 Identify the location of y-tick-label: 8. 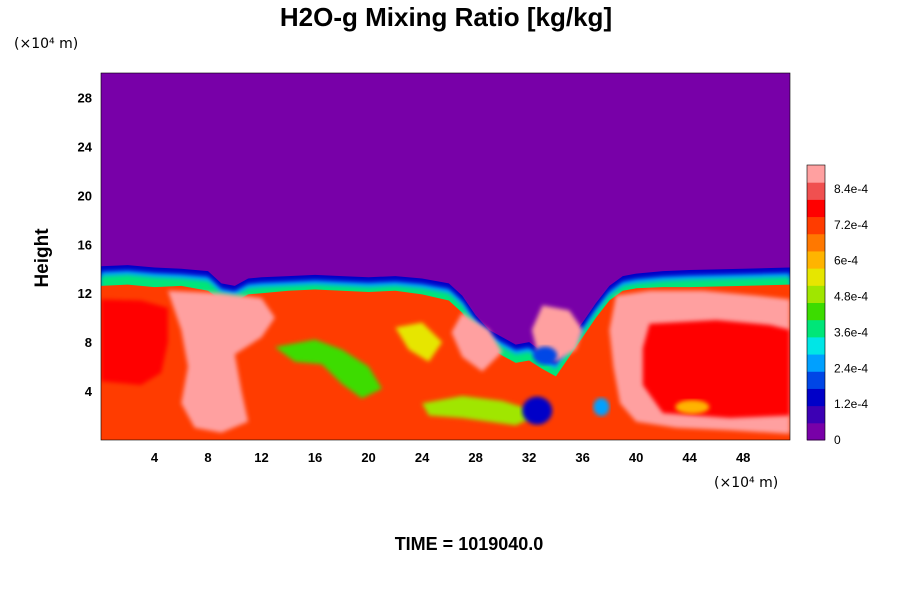
(88, 342).